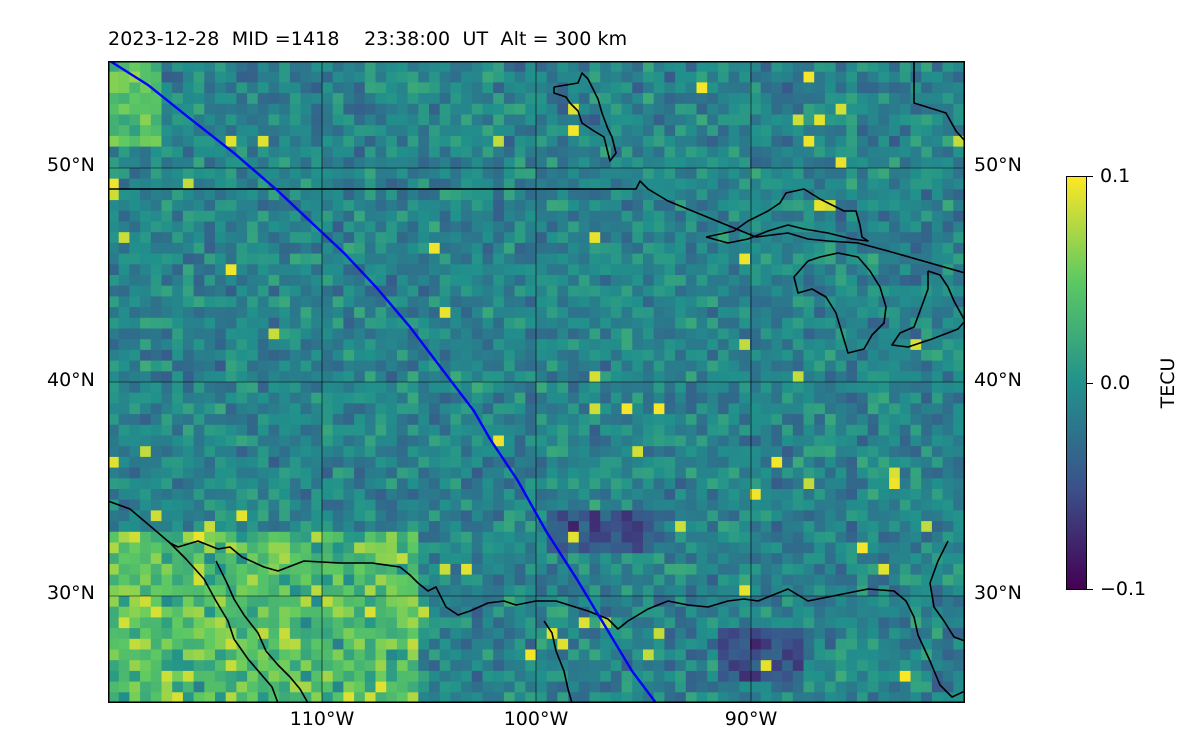  Describe the element at coordinates (285, 39) in the screenshot. I see `title-mid: MID =1418` at that location.